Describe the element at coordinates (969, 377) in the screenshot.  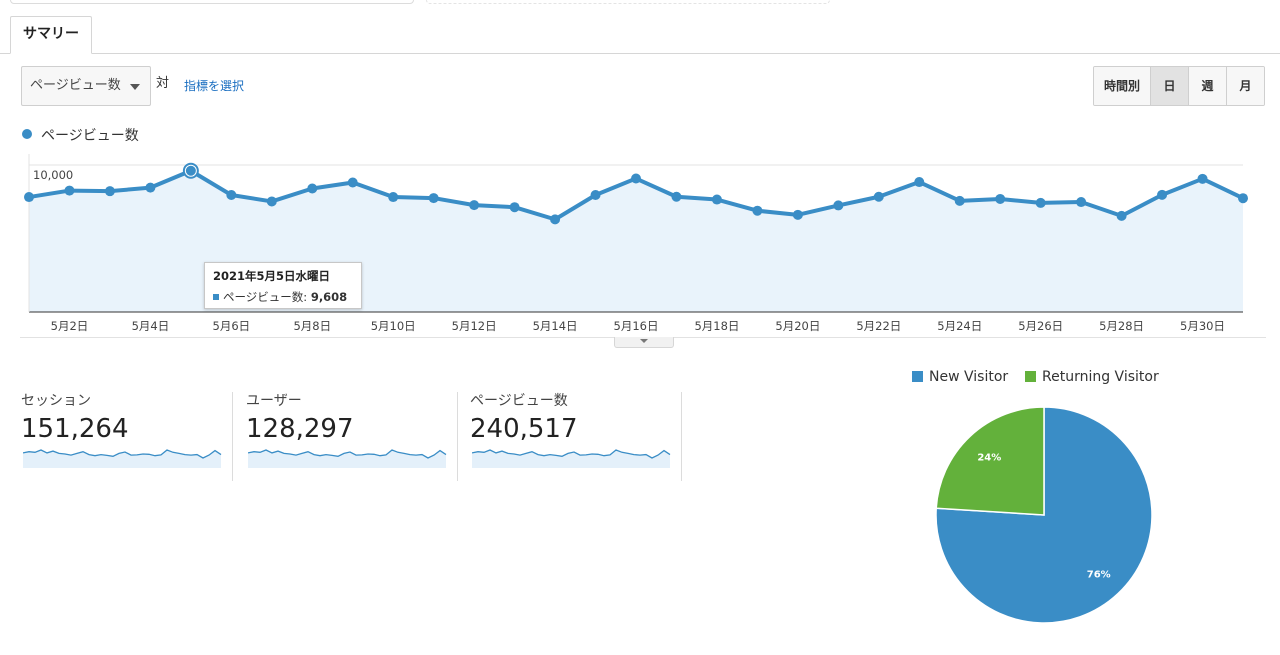
I see `pie-legend-label: New Visitor` at that location.